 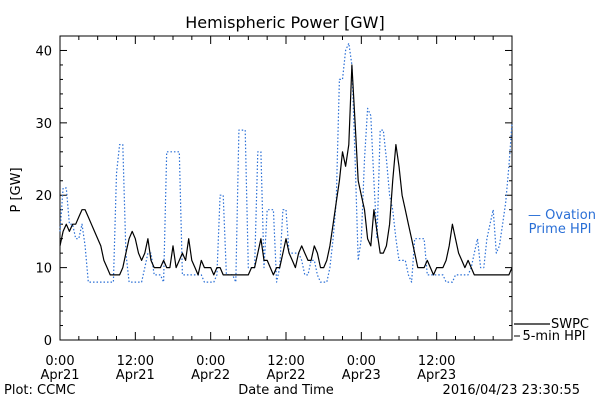 I want to click on y-tick-label: 20, so click(x=43, y=196).